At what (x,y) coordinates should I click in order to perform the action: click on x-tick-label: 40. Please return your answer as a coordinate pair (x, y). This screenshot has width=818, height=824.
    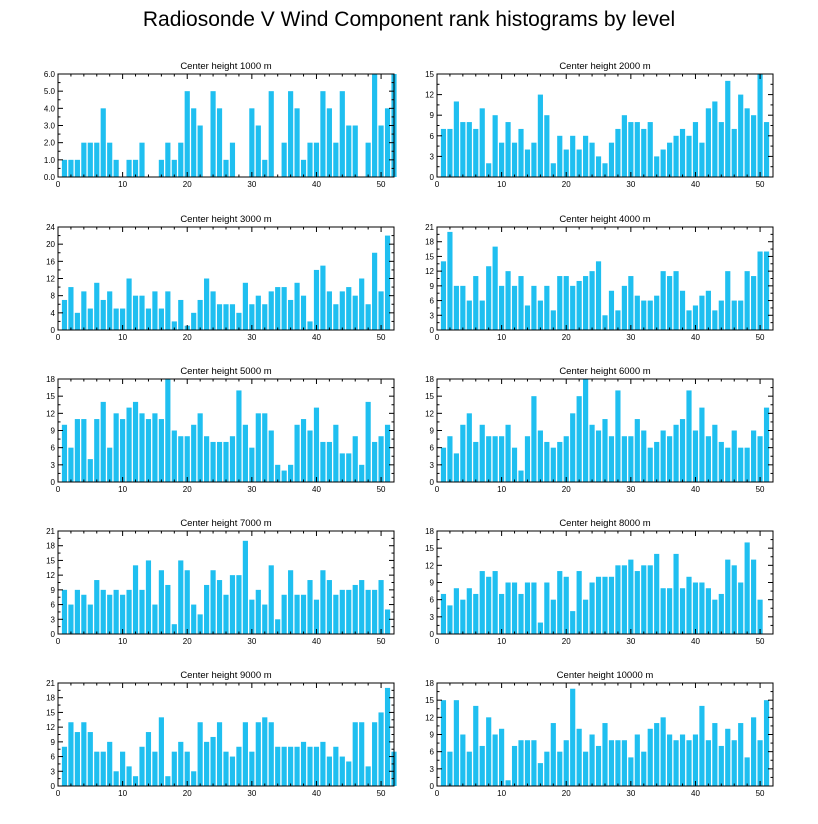
    Looking at the image, I should click on (695, 793).